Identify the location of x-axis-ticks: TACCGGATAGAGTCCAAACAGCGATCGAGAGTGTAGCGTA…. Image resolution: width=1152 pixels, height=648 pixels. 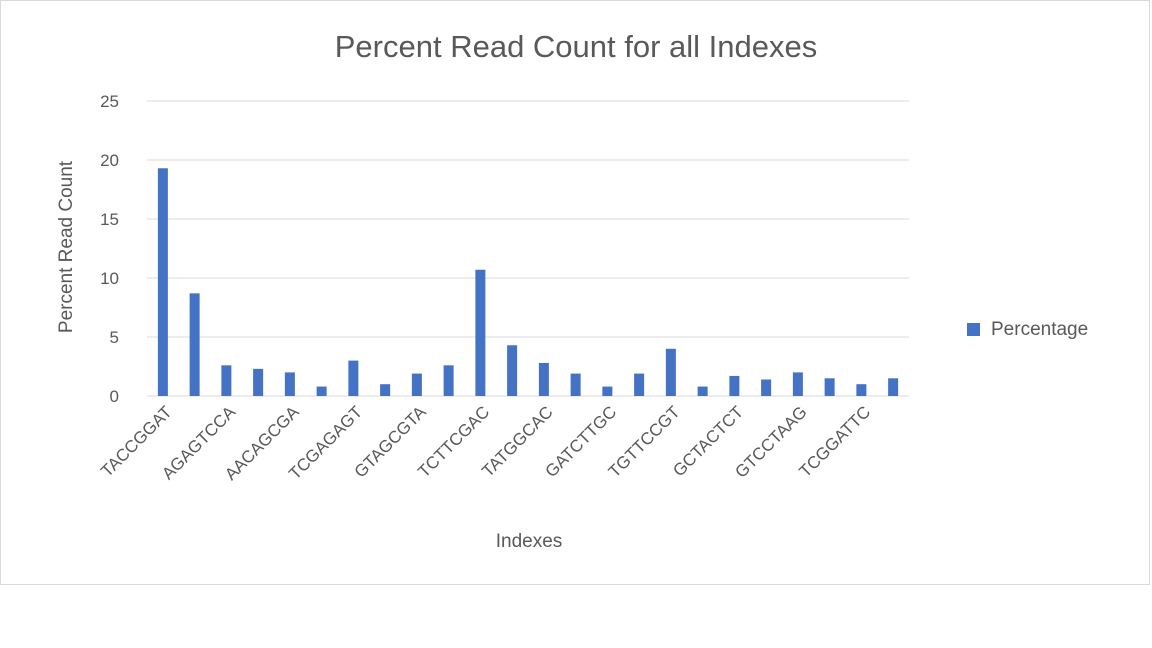
(485, 443).